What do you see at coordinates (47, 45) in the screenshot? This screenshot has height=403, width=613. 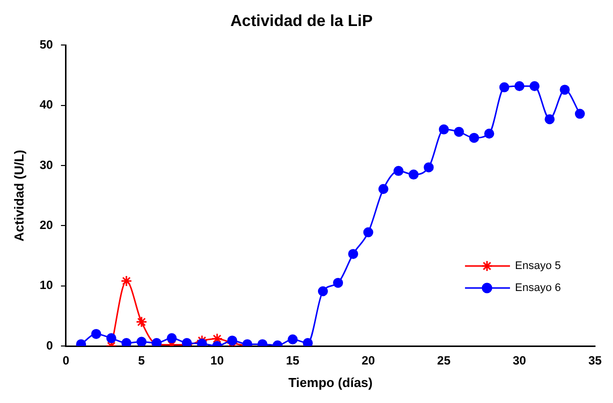 I see `y-tick-label: 50` at bounding box center [47, 45].